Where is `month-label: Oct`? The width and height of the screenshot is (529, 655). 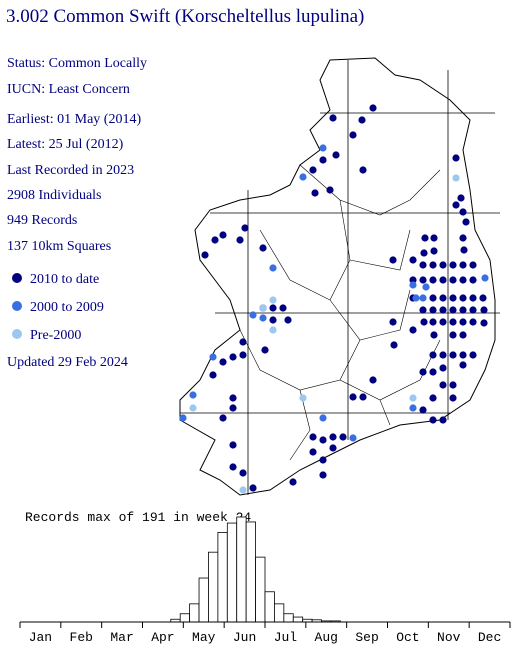
month-label: Oct is located at coordinates (407, 637).